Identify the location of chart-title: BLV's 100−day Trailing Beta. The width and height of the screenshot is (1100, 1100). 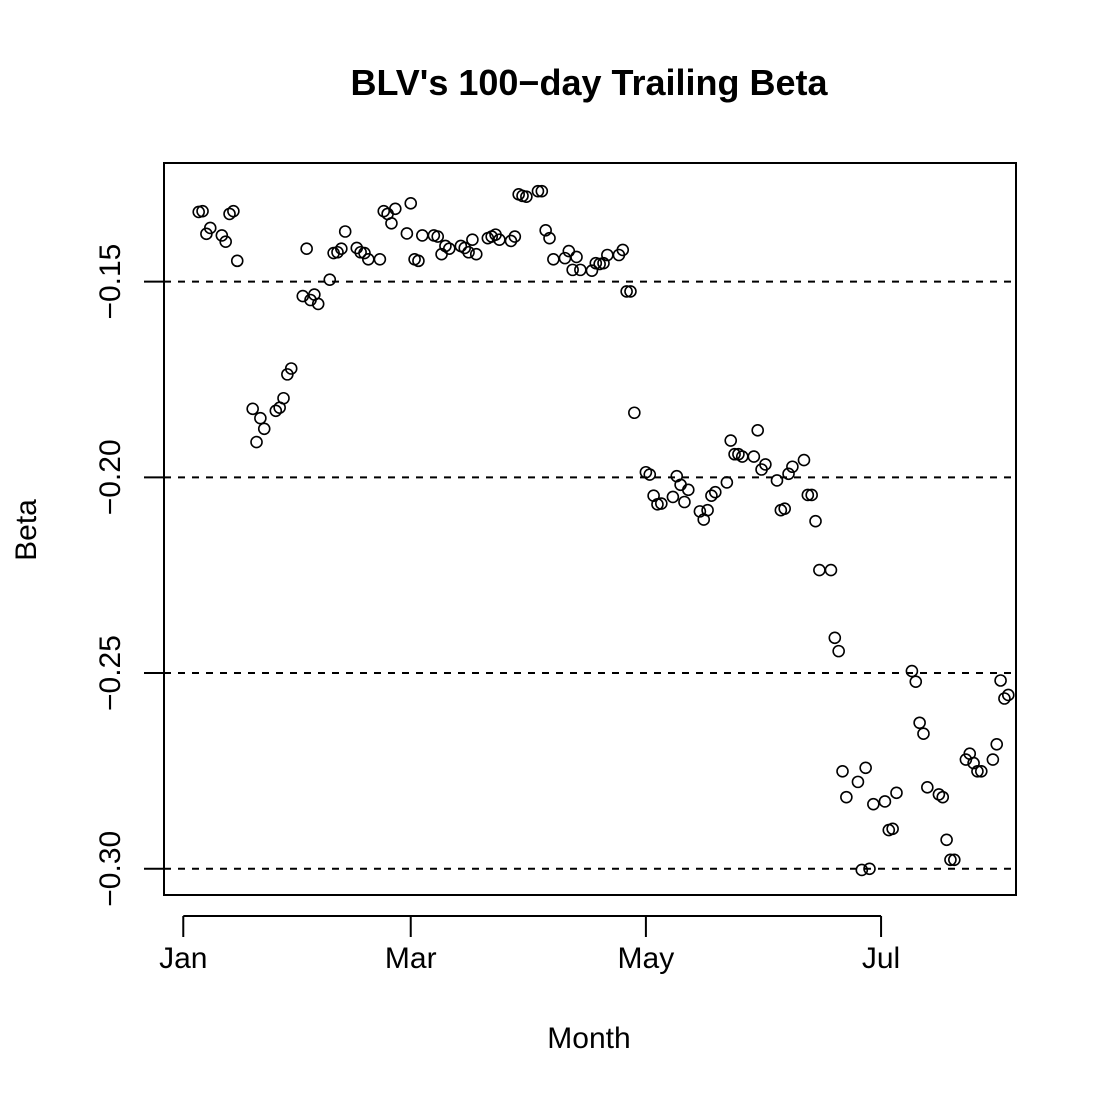
(589, 82).